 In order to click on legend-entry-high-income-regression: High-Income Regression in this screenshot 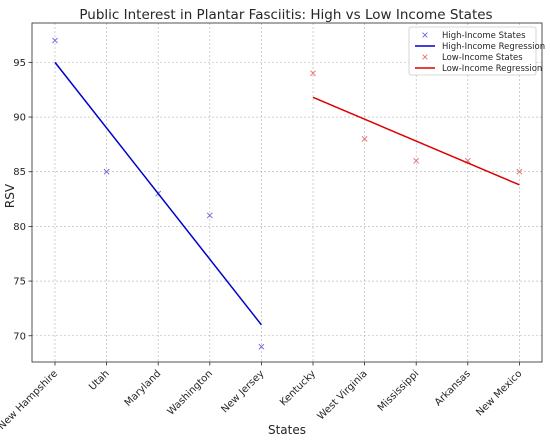, I will do `click(480, 47)`.